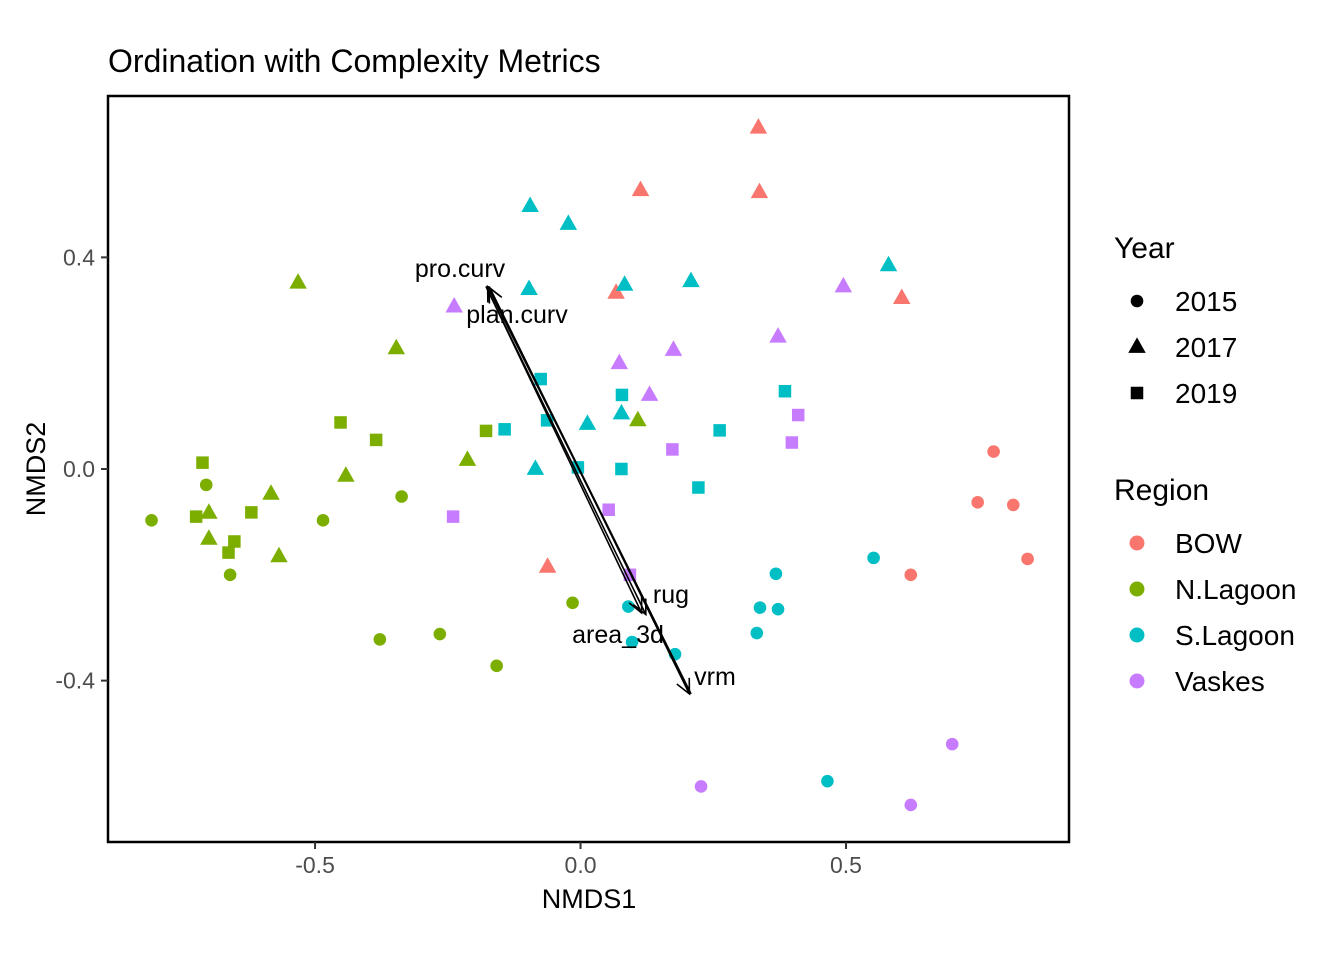  What do you see at coordinates (36, 469) in the screenshot?
I see `y-axis-title: NMDS2` at bounding box center [36, 469].